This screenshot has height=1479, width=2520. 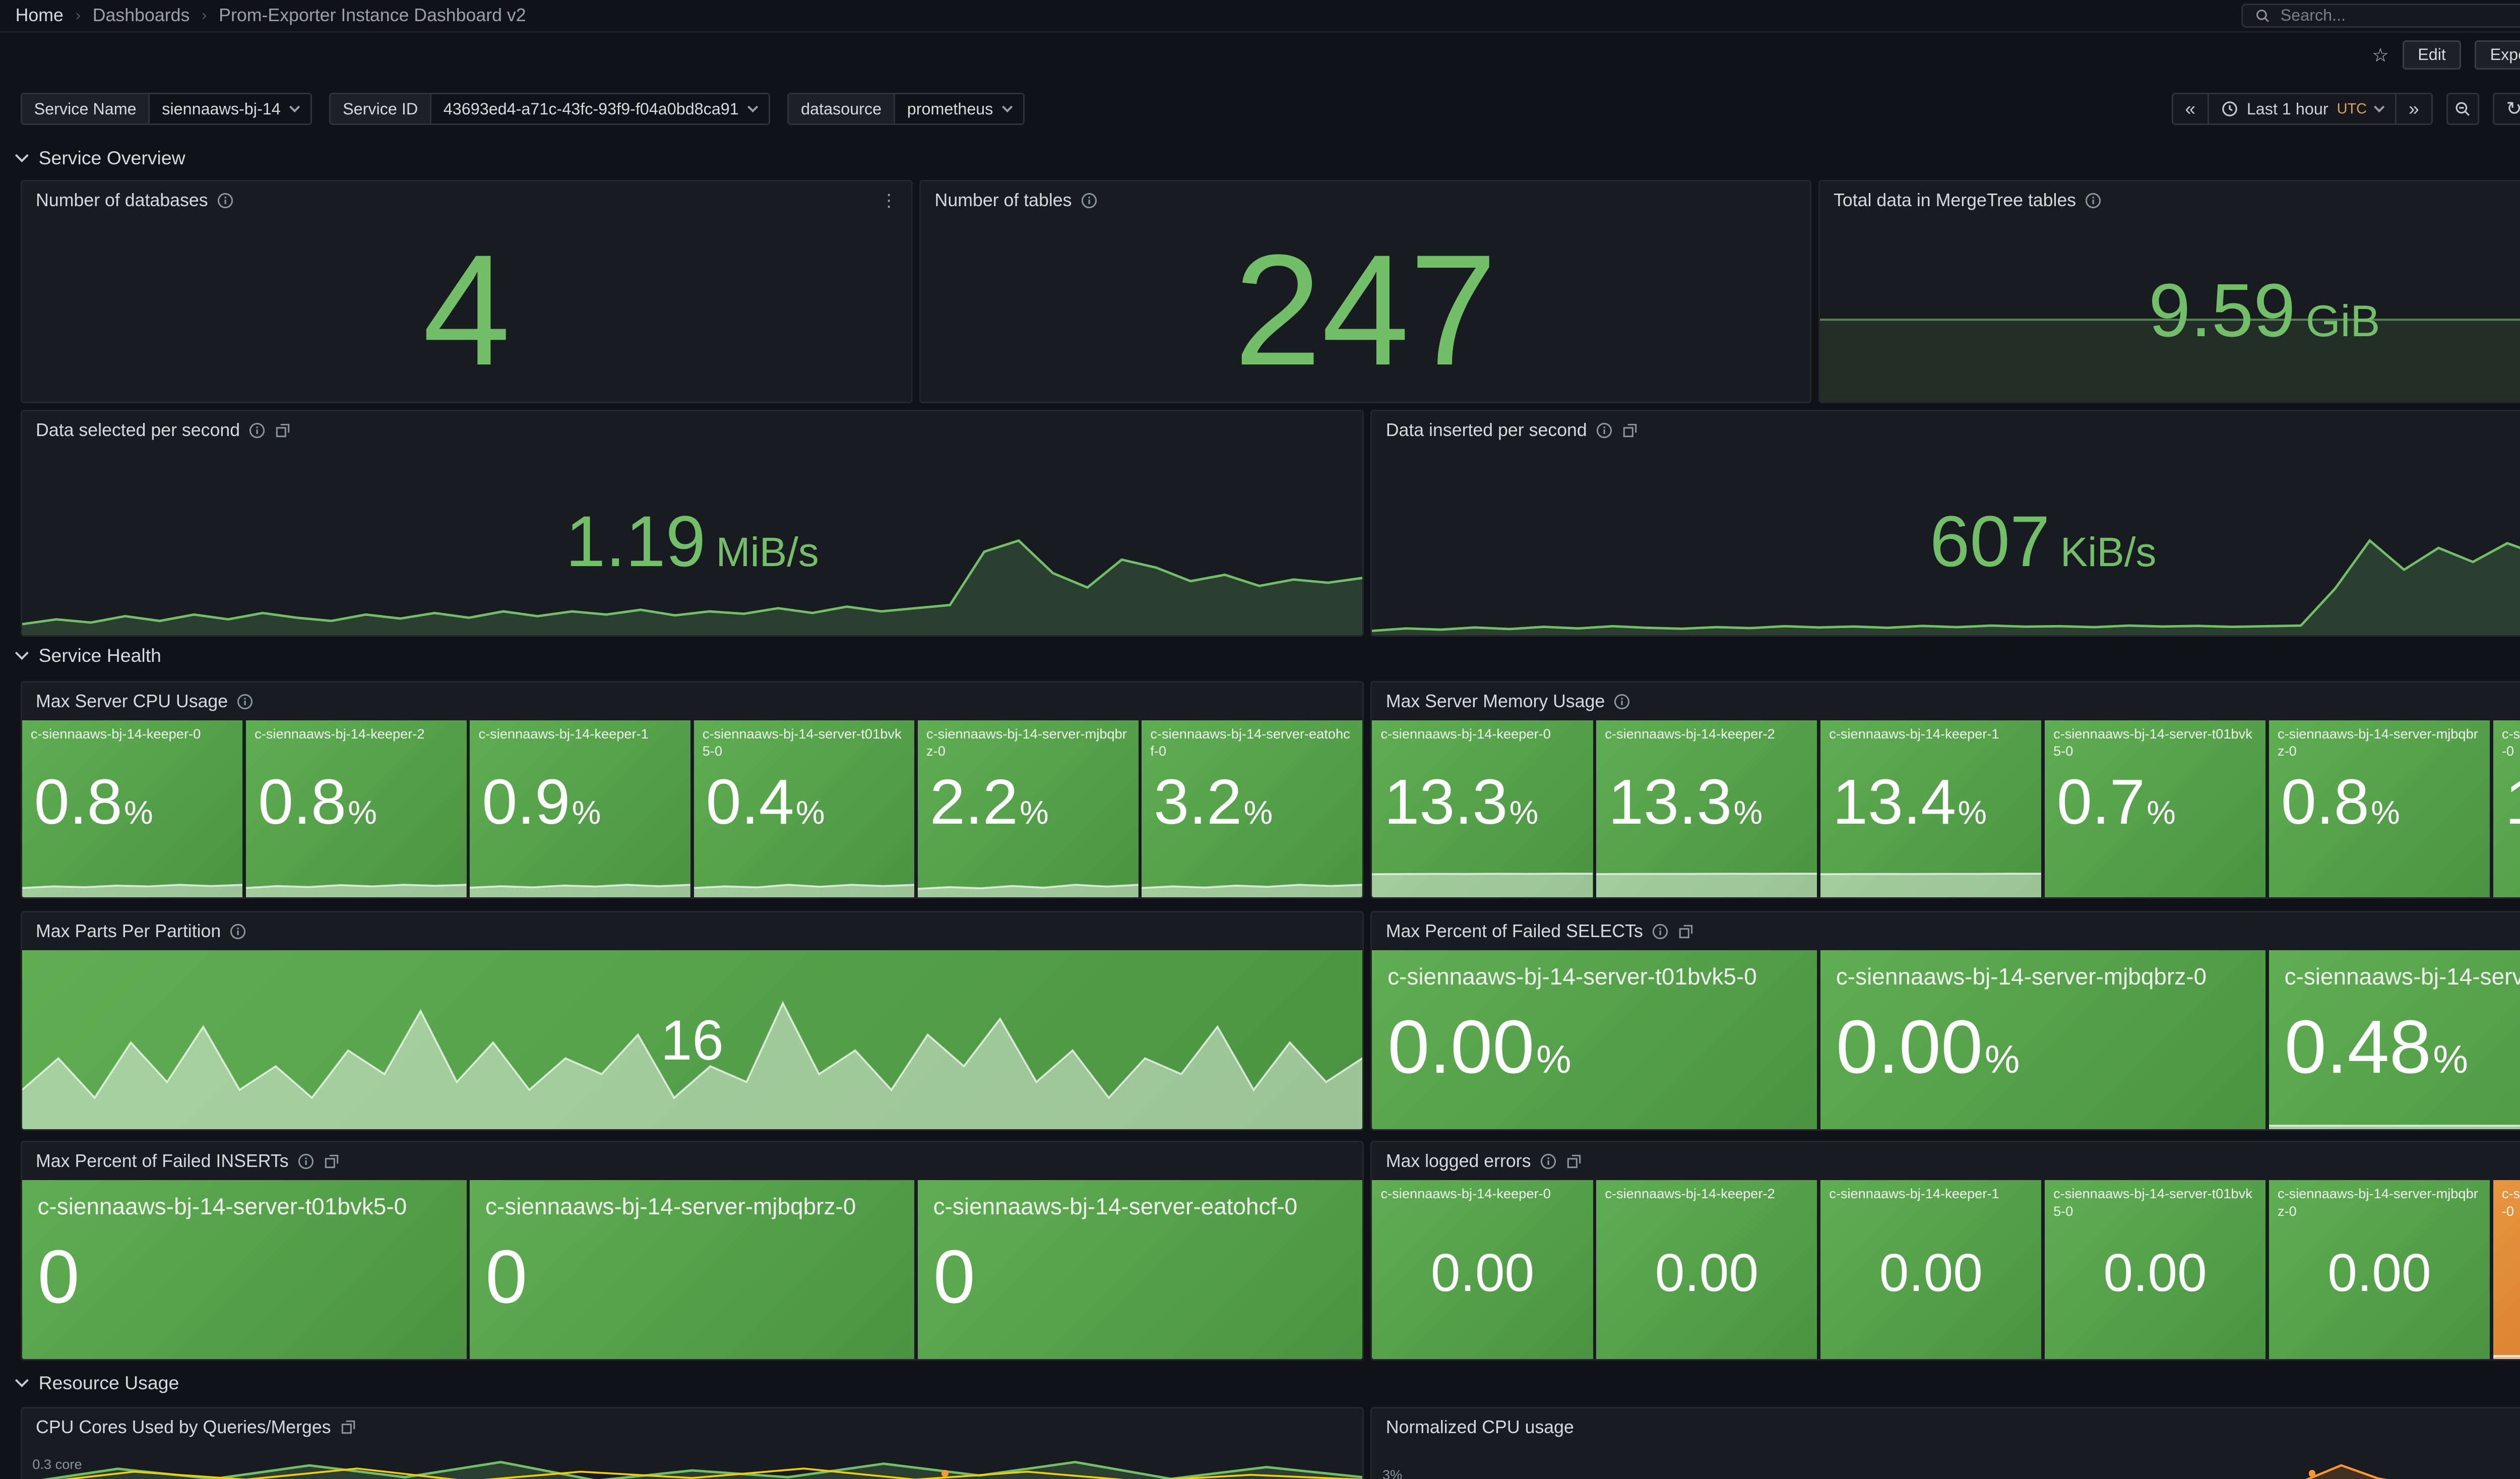 I want to click on section-service-health: Service Health, so click(x=88, y=655).